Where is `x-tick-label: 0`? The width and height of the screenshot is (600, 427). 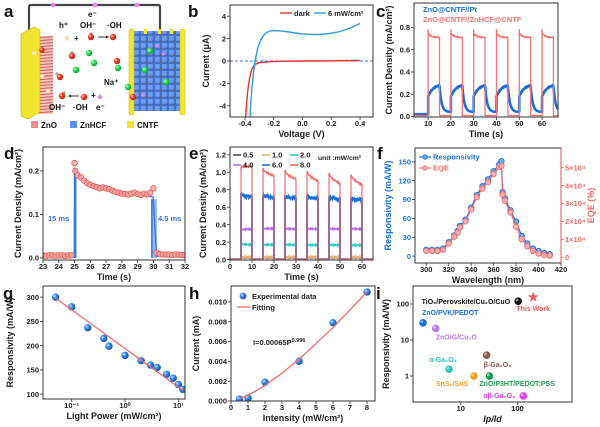
x-tick-label: 0 is located at coordinates (230, 266).